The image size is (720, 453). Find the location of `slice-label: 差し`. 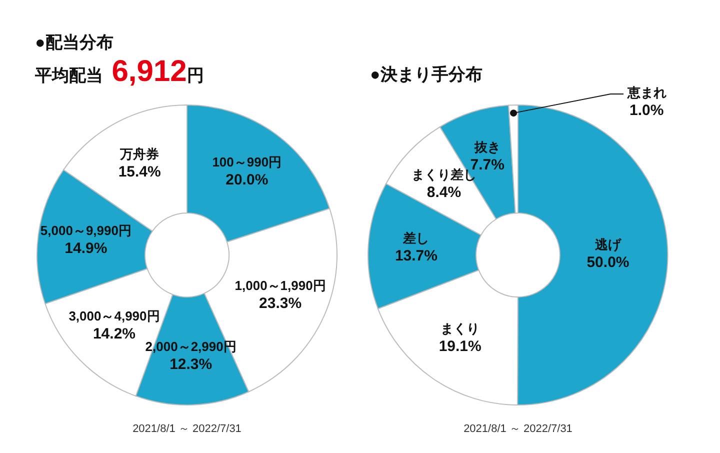

slice-label: 差し is located at coordinates (416, 238).